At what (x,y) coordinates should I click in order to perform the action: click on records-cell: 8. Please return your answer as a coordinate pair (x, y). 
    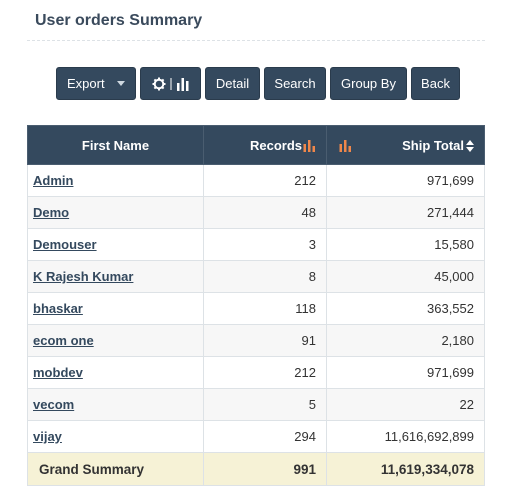
    Looking at the image, I should click on (265, 276).